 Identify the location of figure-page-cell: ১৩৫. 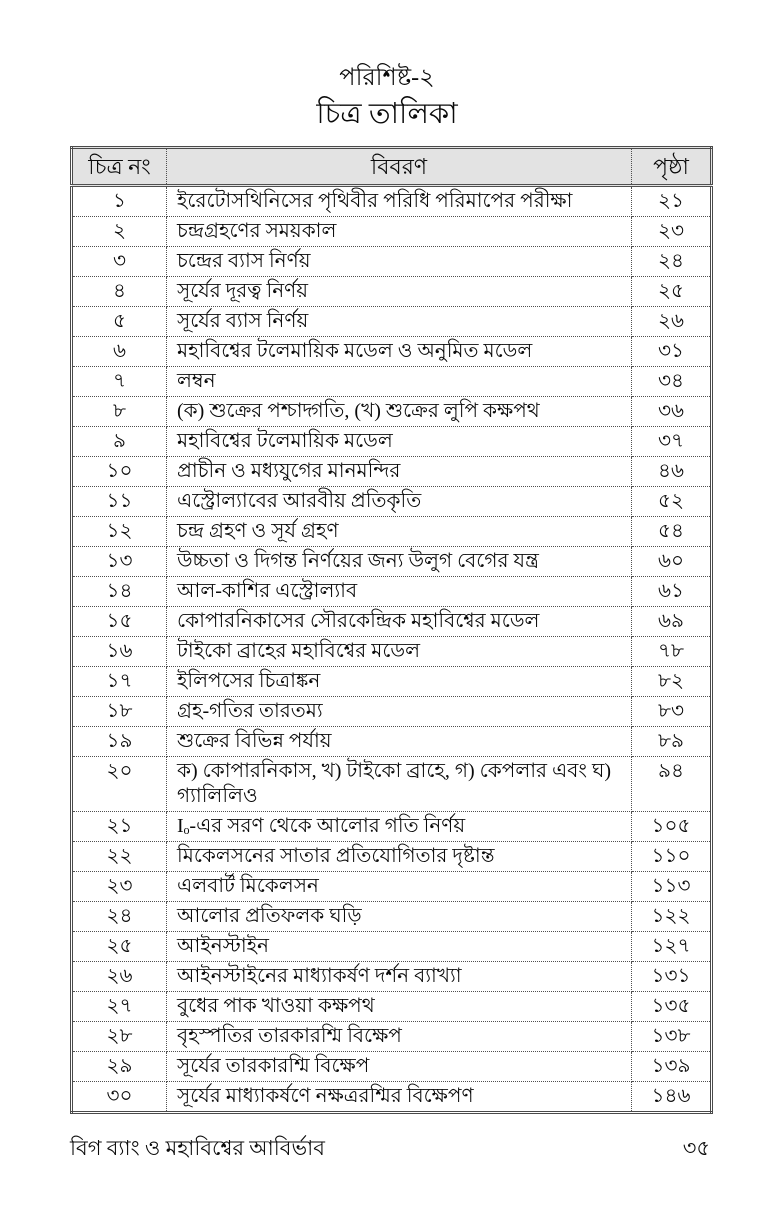
(671, 1007).